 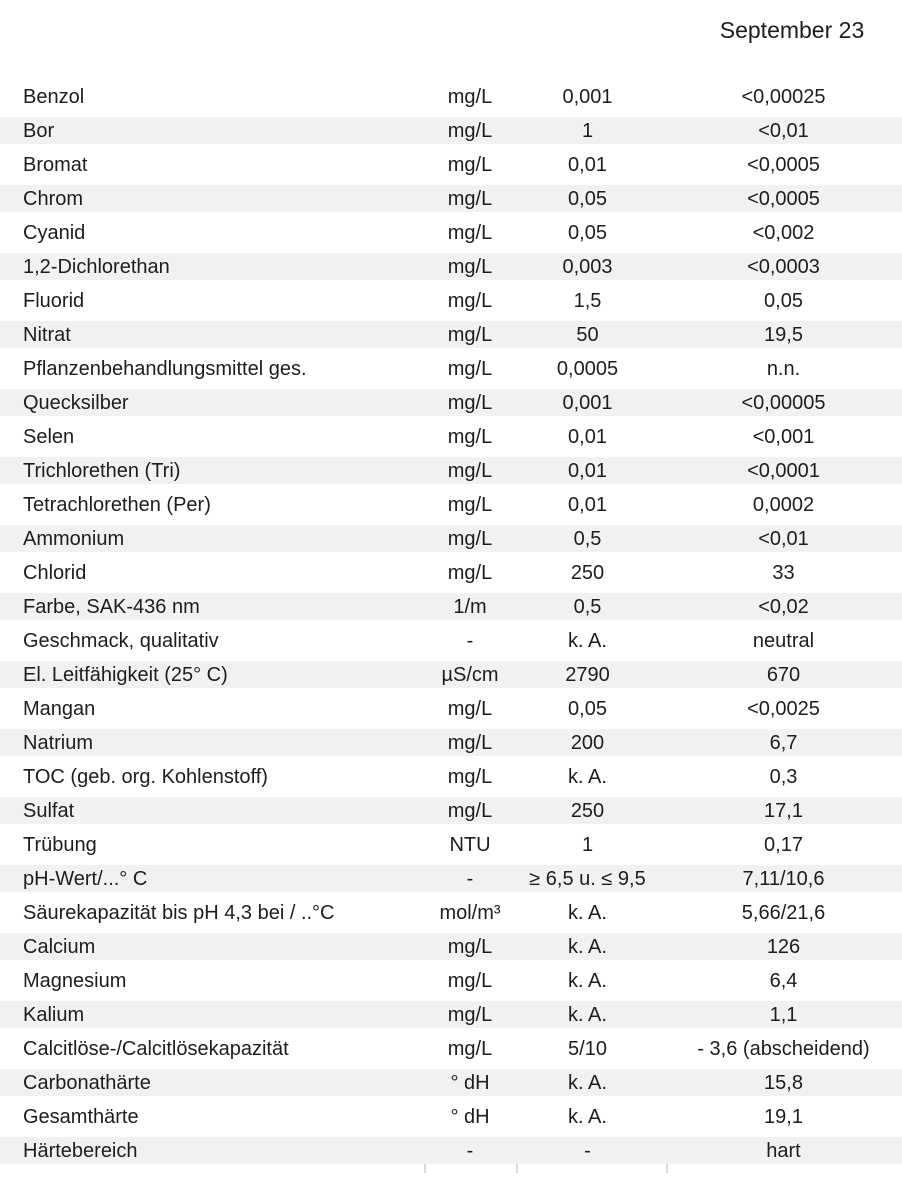 I want to click on param-unit: NTU, so click(x=470, y=844).